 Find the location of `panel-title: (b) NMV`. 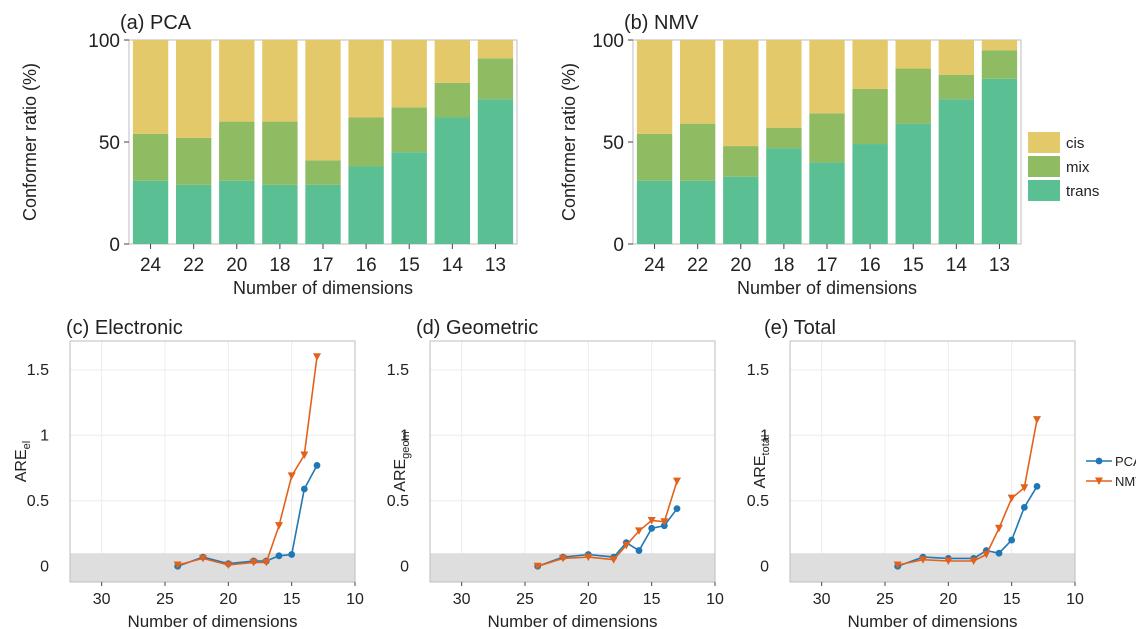

panel-title: (b) NMV is located at coordinates (661, 23).